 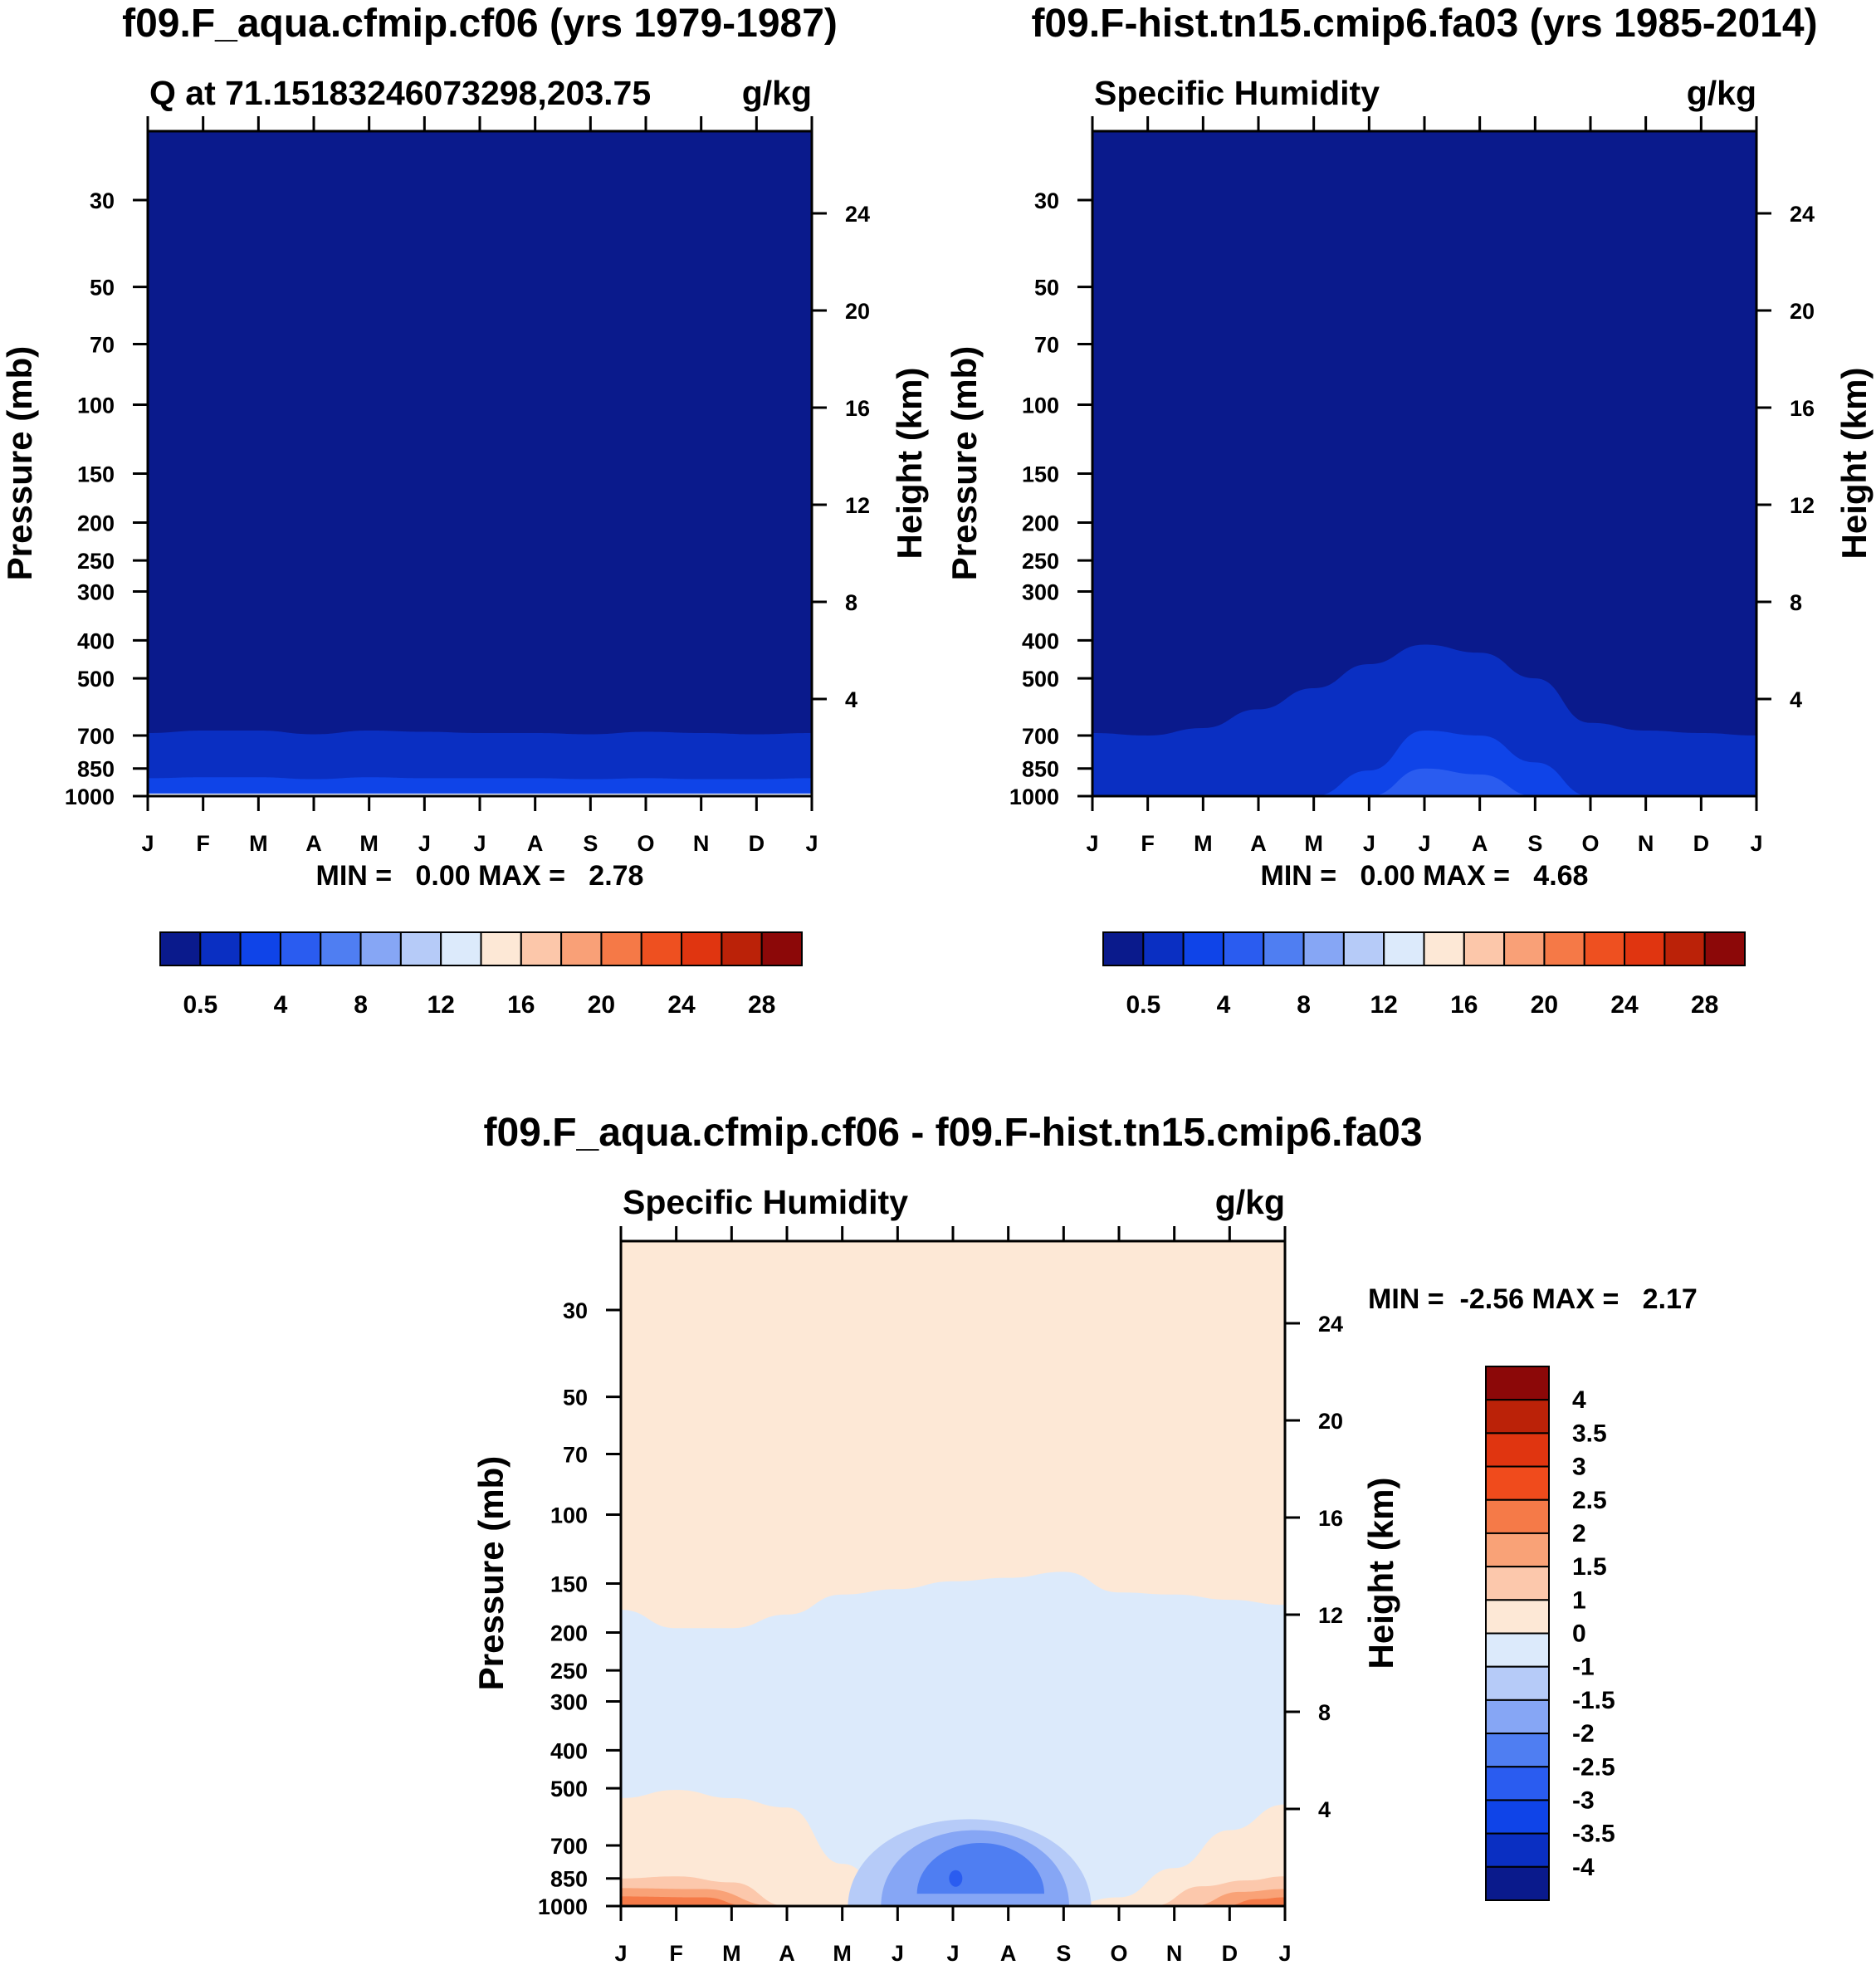 What do you see at coordinates (1050, 498) in the screenshot?
I see `panel2-pressure-axis: 30 50 70 100 150 200 250 300 400 500 700 850 1000` at bounding box center [1050, 498].